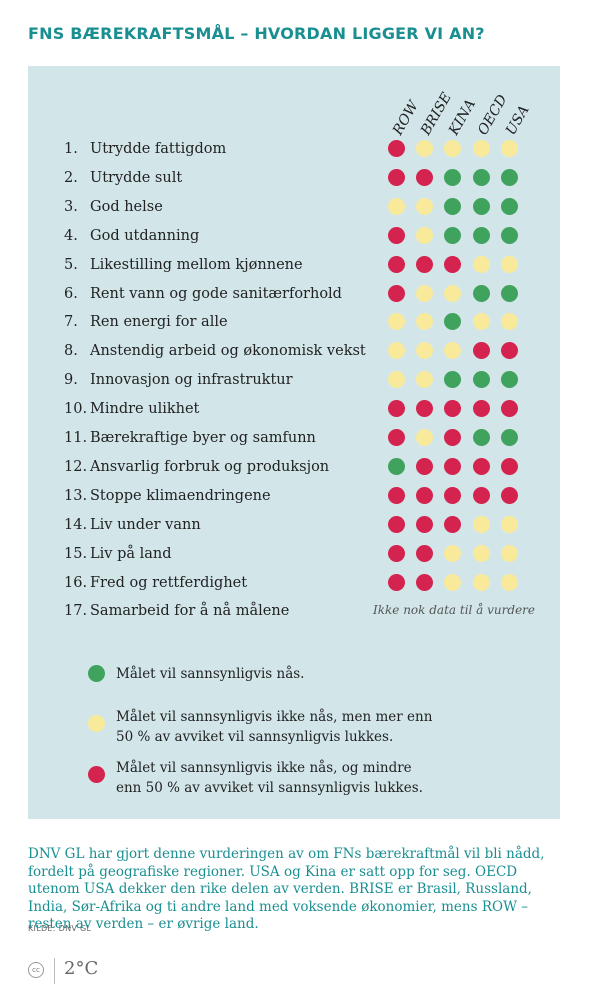 The image size is (590, 1000). What do you see at coordinates (76, 438) in the screenshot?
I see `row-number: 11.` at bounding box center [76, 438].